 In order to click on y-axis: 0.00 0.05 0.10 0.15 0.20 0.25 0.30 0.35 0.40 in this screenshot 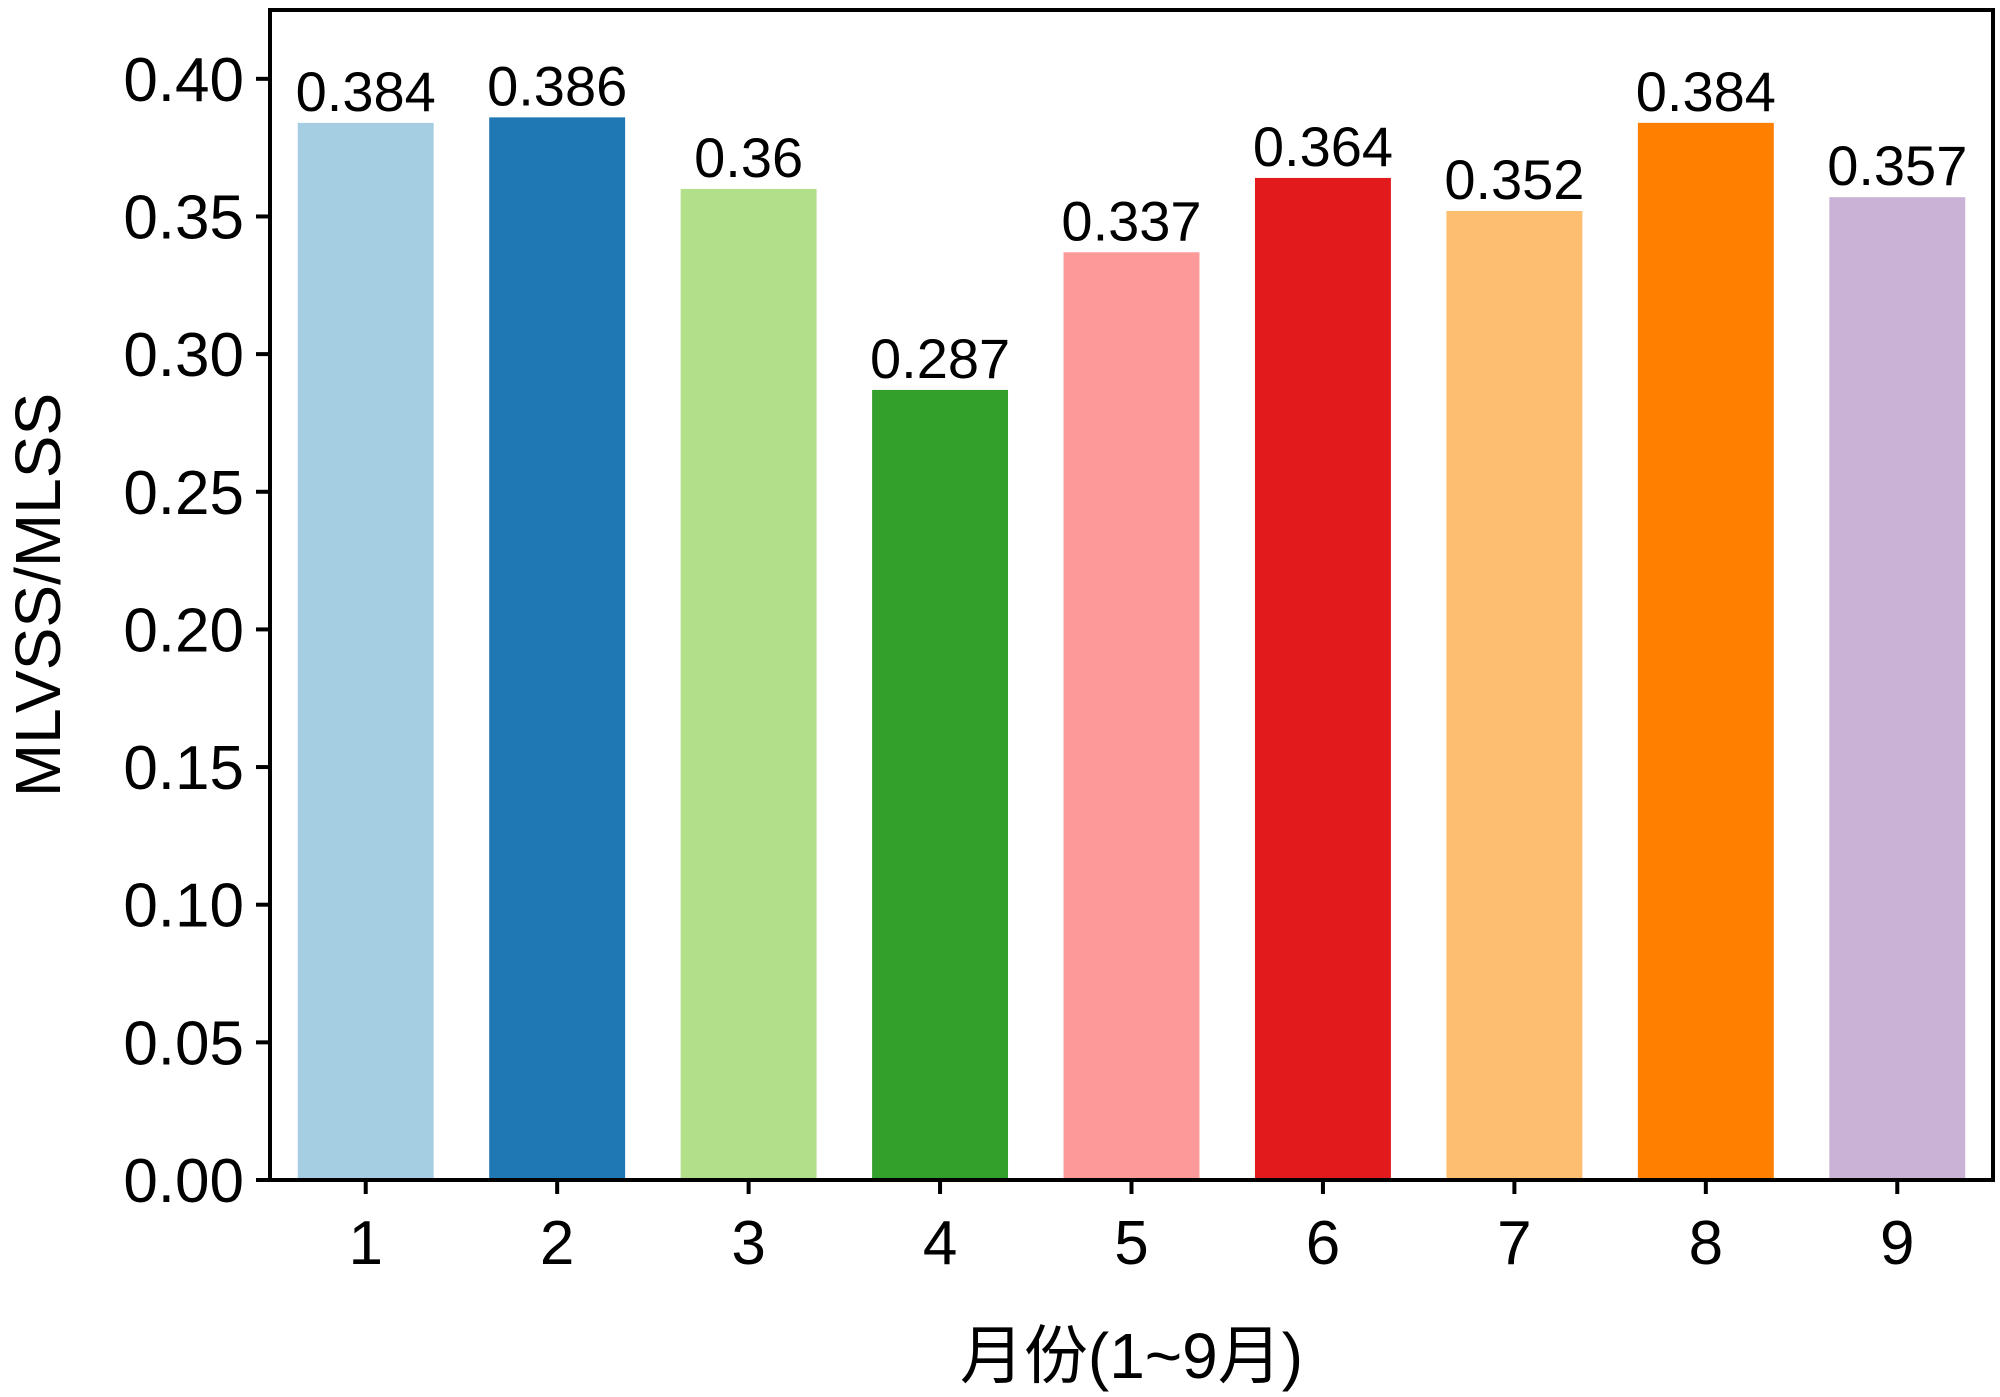, I will do `click(196, 631)`.